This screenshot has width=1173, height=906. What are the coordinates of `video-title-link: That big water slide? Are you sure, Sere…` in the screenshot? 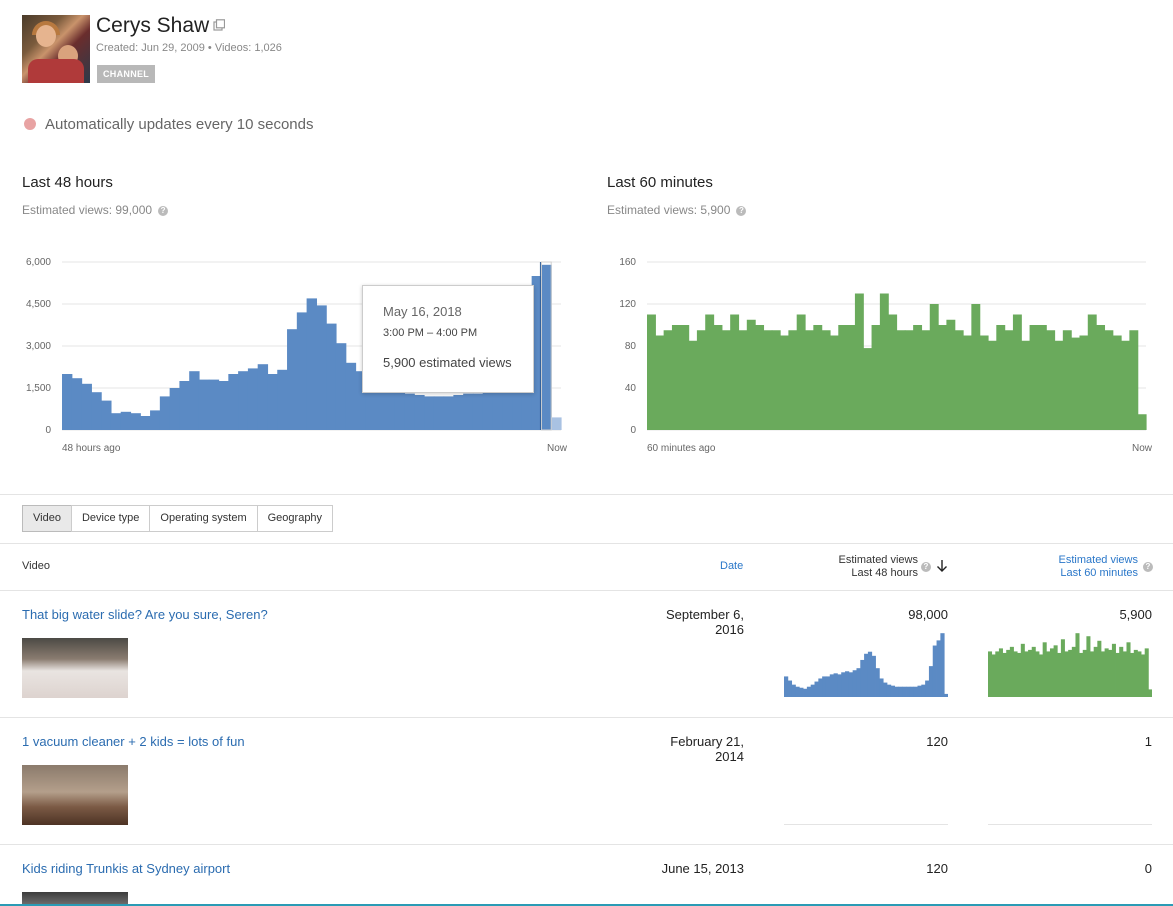 It's located at (145, 614).